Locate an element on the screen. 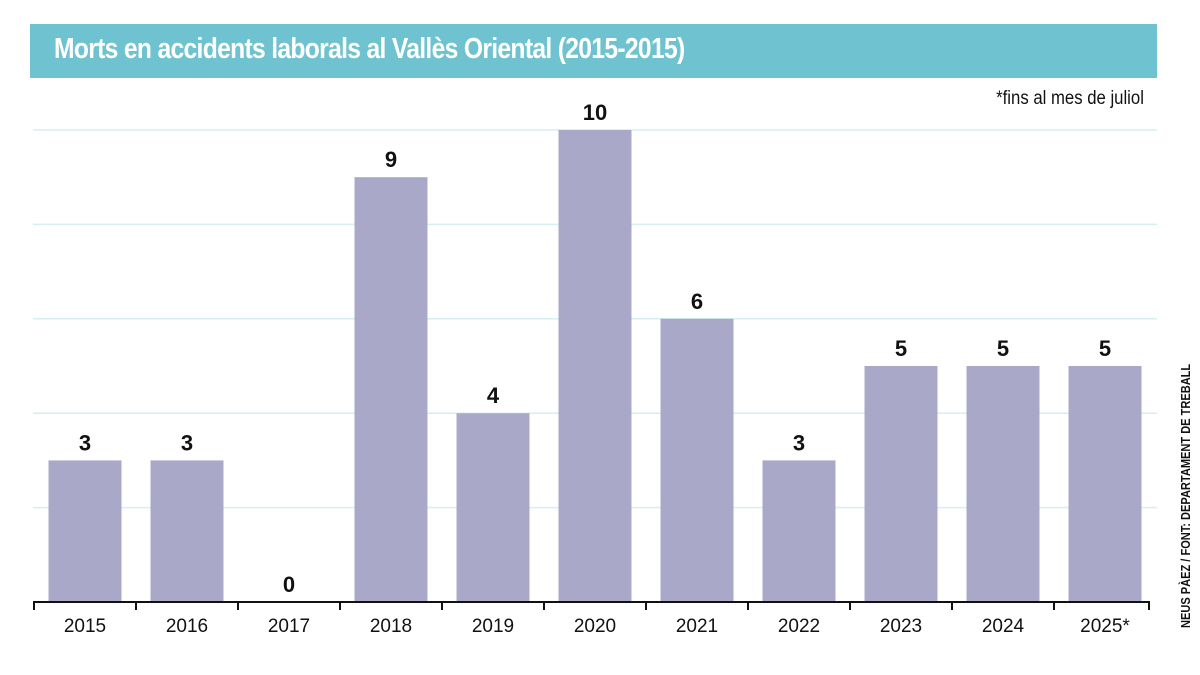 The image size is (1200, 675). bar-2025* is located at coordinates (1105, 484).